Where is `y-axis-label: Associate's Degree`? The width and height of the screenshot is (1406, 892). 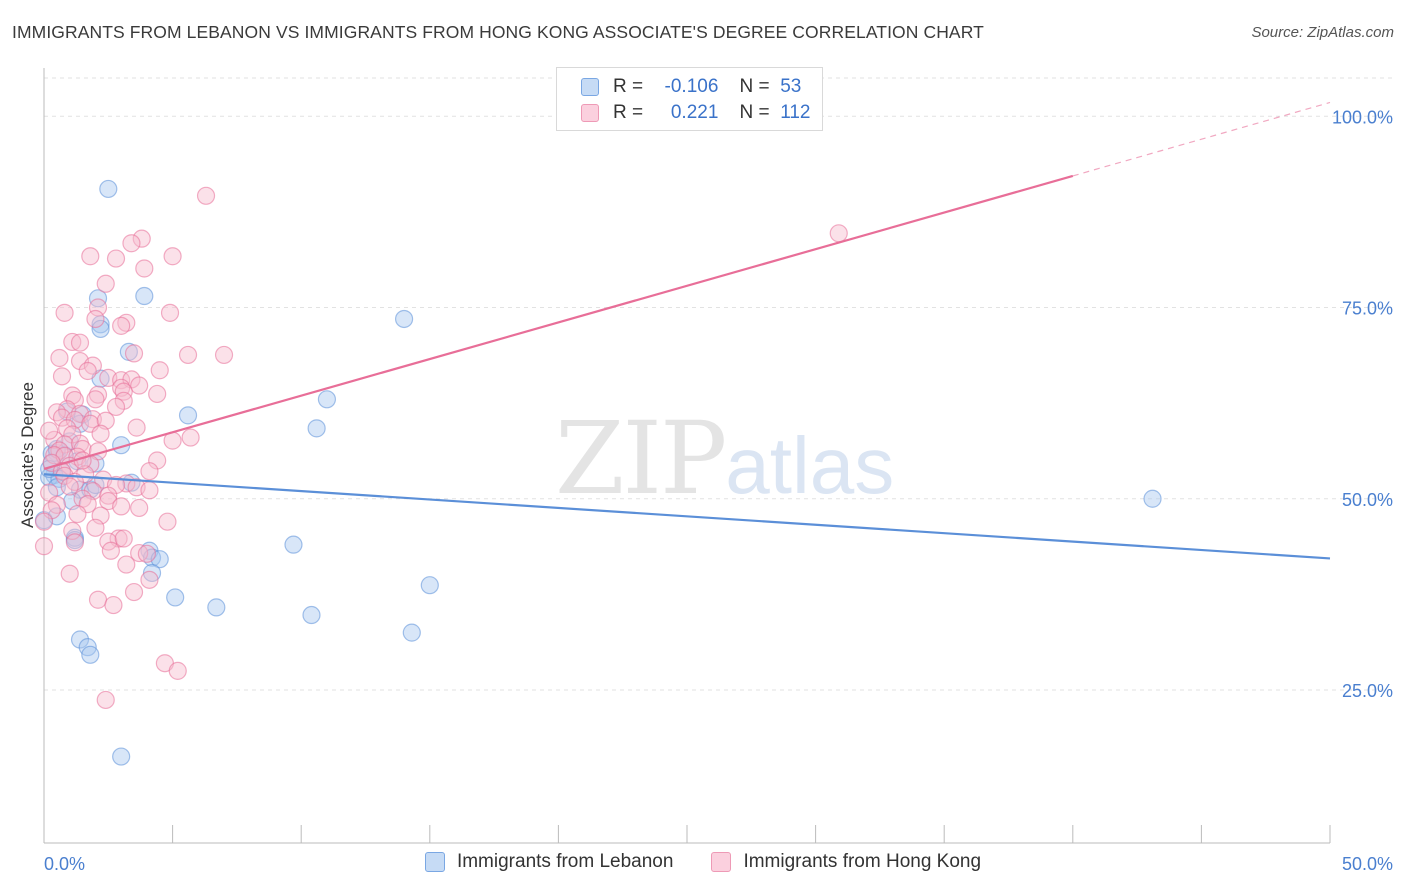
y-axis-label: Associate's Degree is located at coordinates (27, 455).